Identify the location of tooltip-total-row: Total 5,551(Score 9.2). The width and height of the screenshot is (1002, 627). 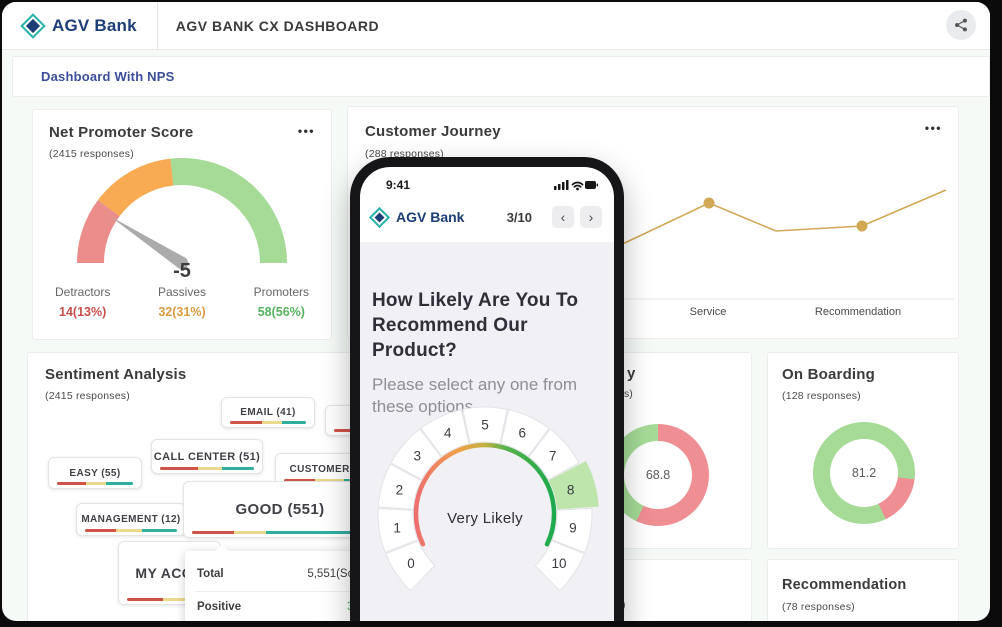
(277, 574).